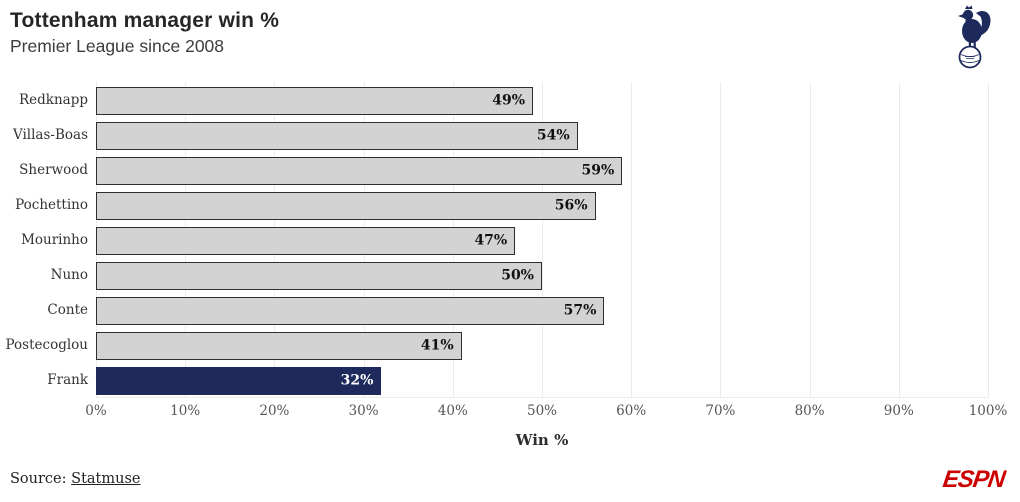 The image size is (1020, 502). Describe the element at coordinates (974, 28) in the screenshot. I see `cockerel-icon` at that location.